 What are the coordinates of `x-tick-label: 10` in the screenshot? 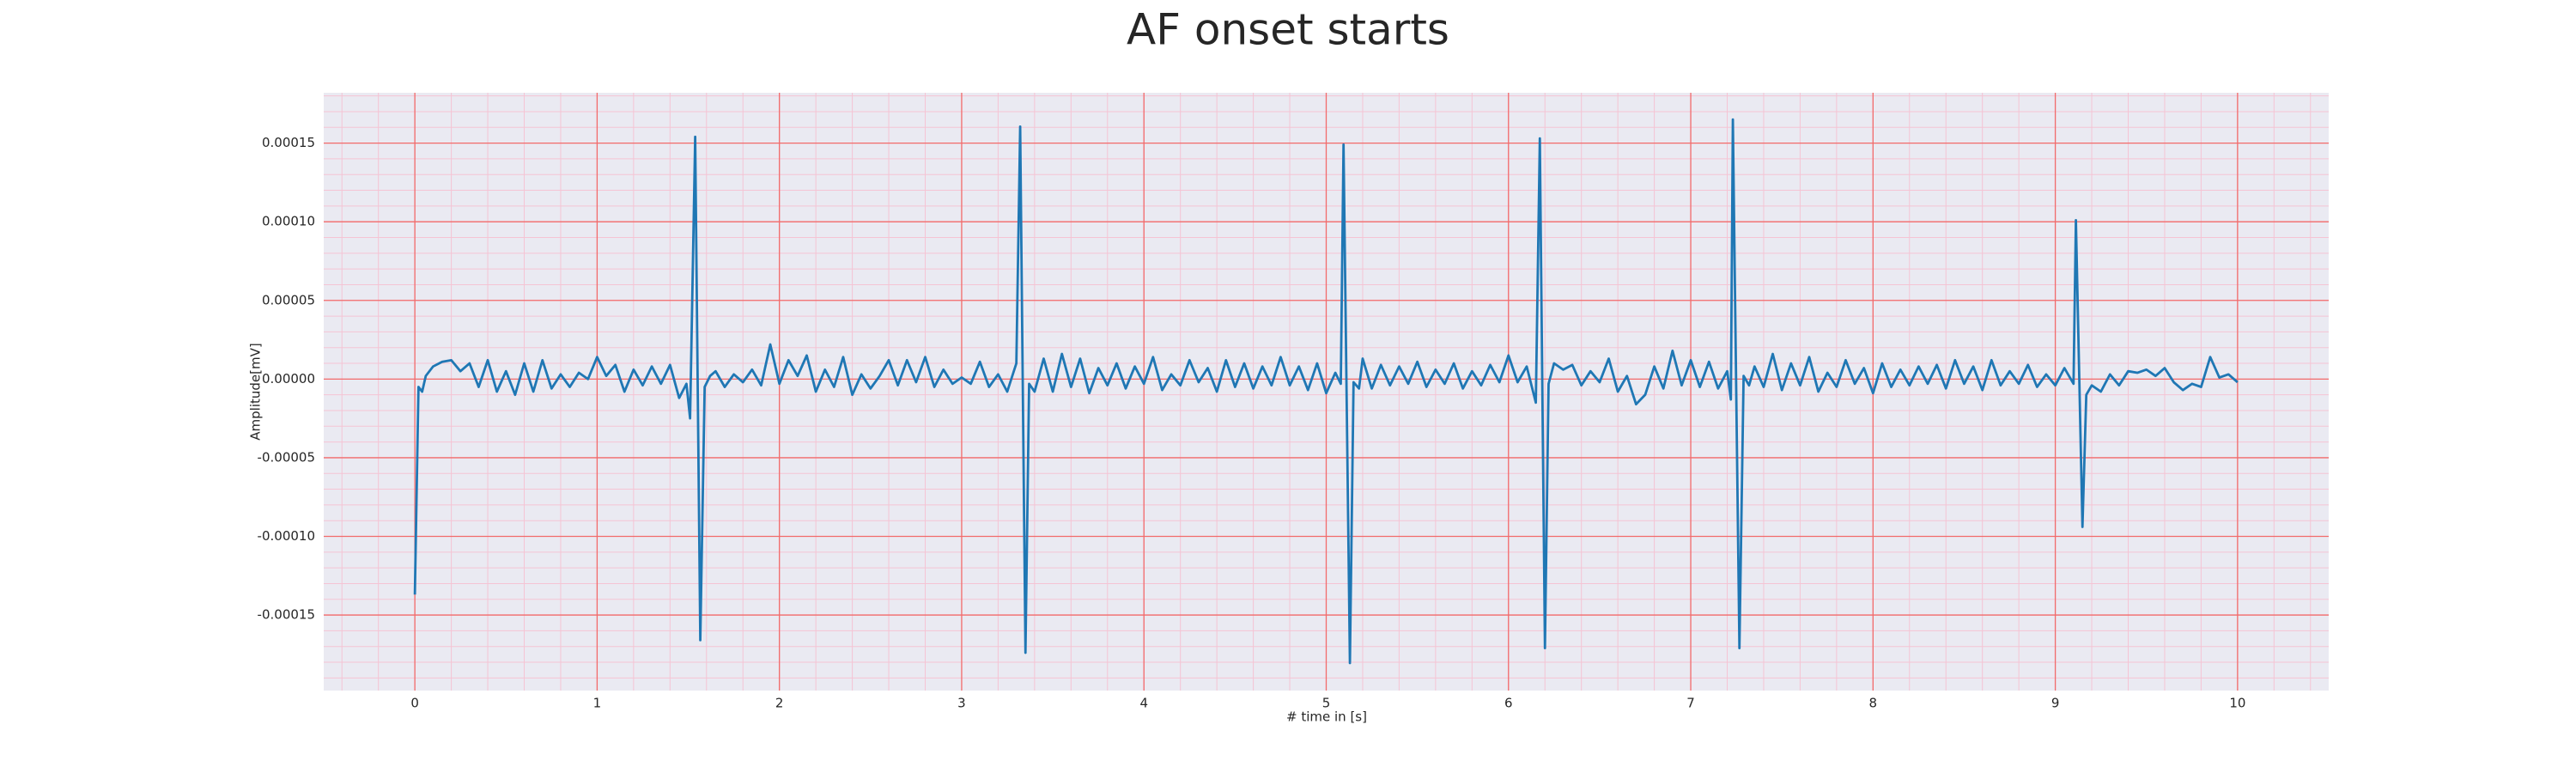 It's located at (2237, 703).